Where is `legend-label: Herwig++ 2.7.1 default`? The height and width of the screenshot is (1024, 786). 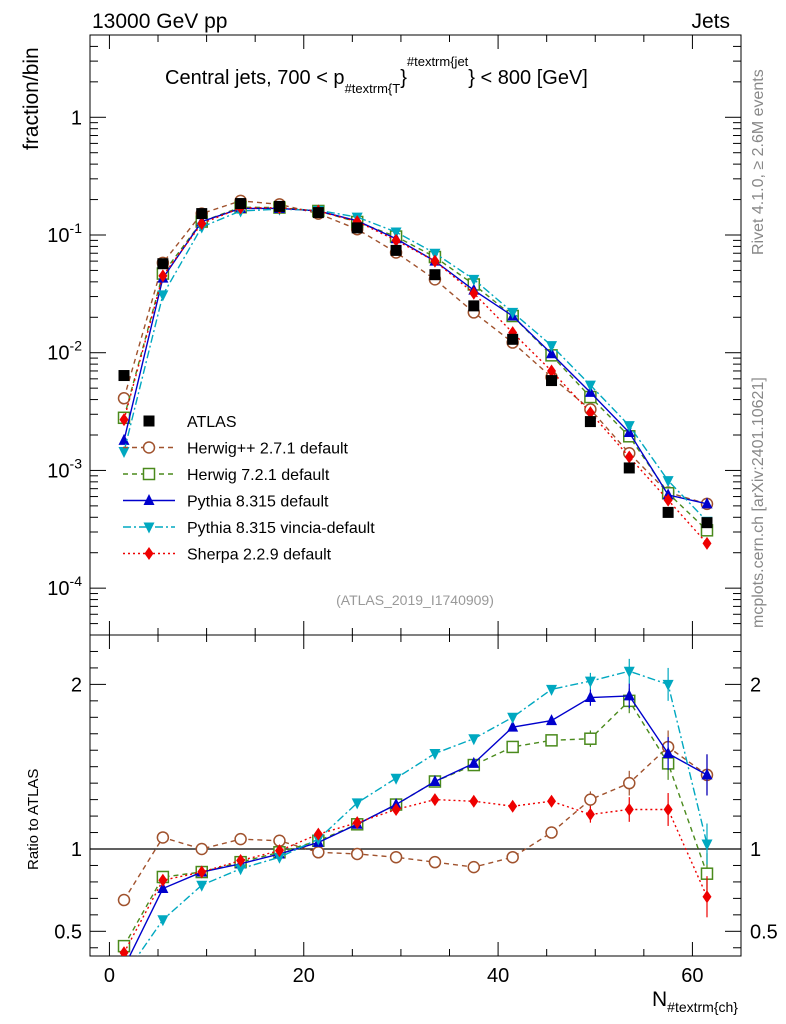
legend-label: Herwig++ 2.7.1 default is located at coordinates (268, 449).